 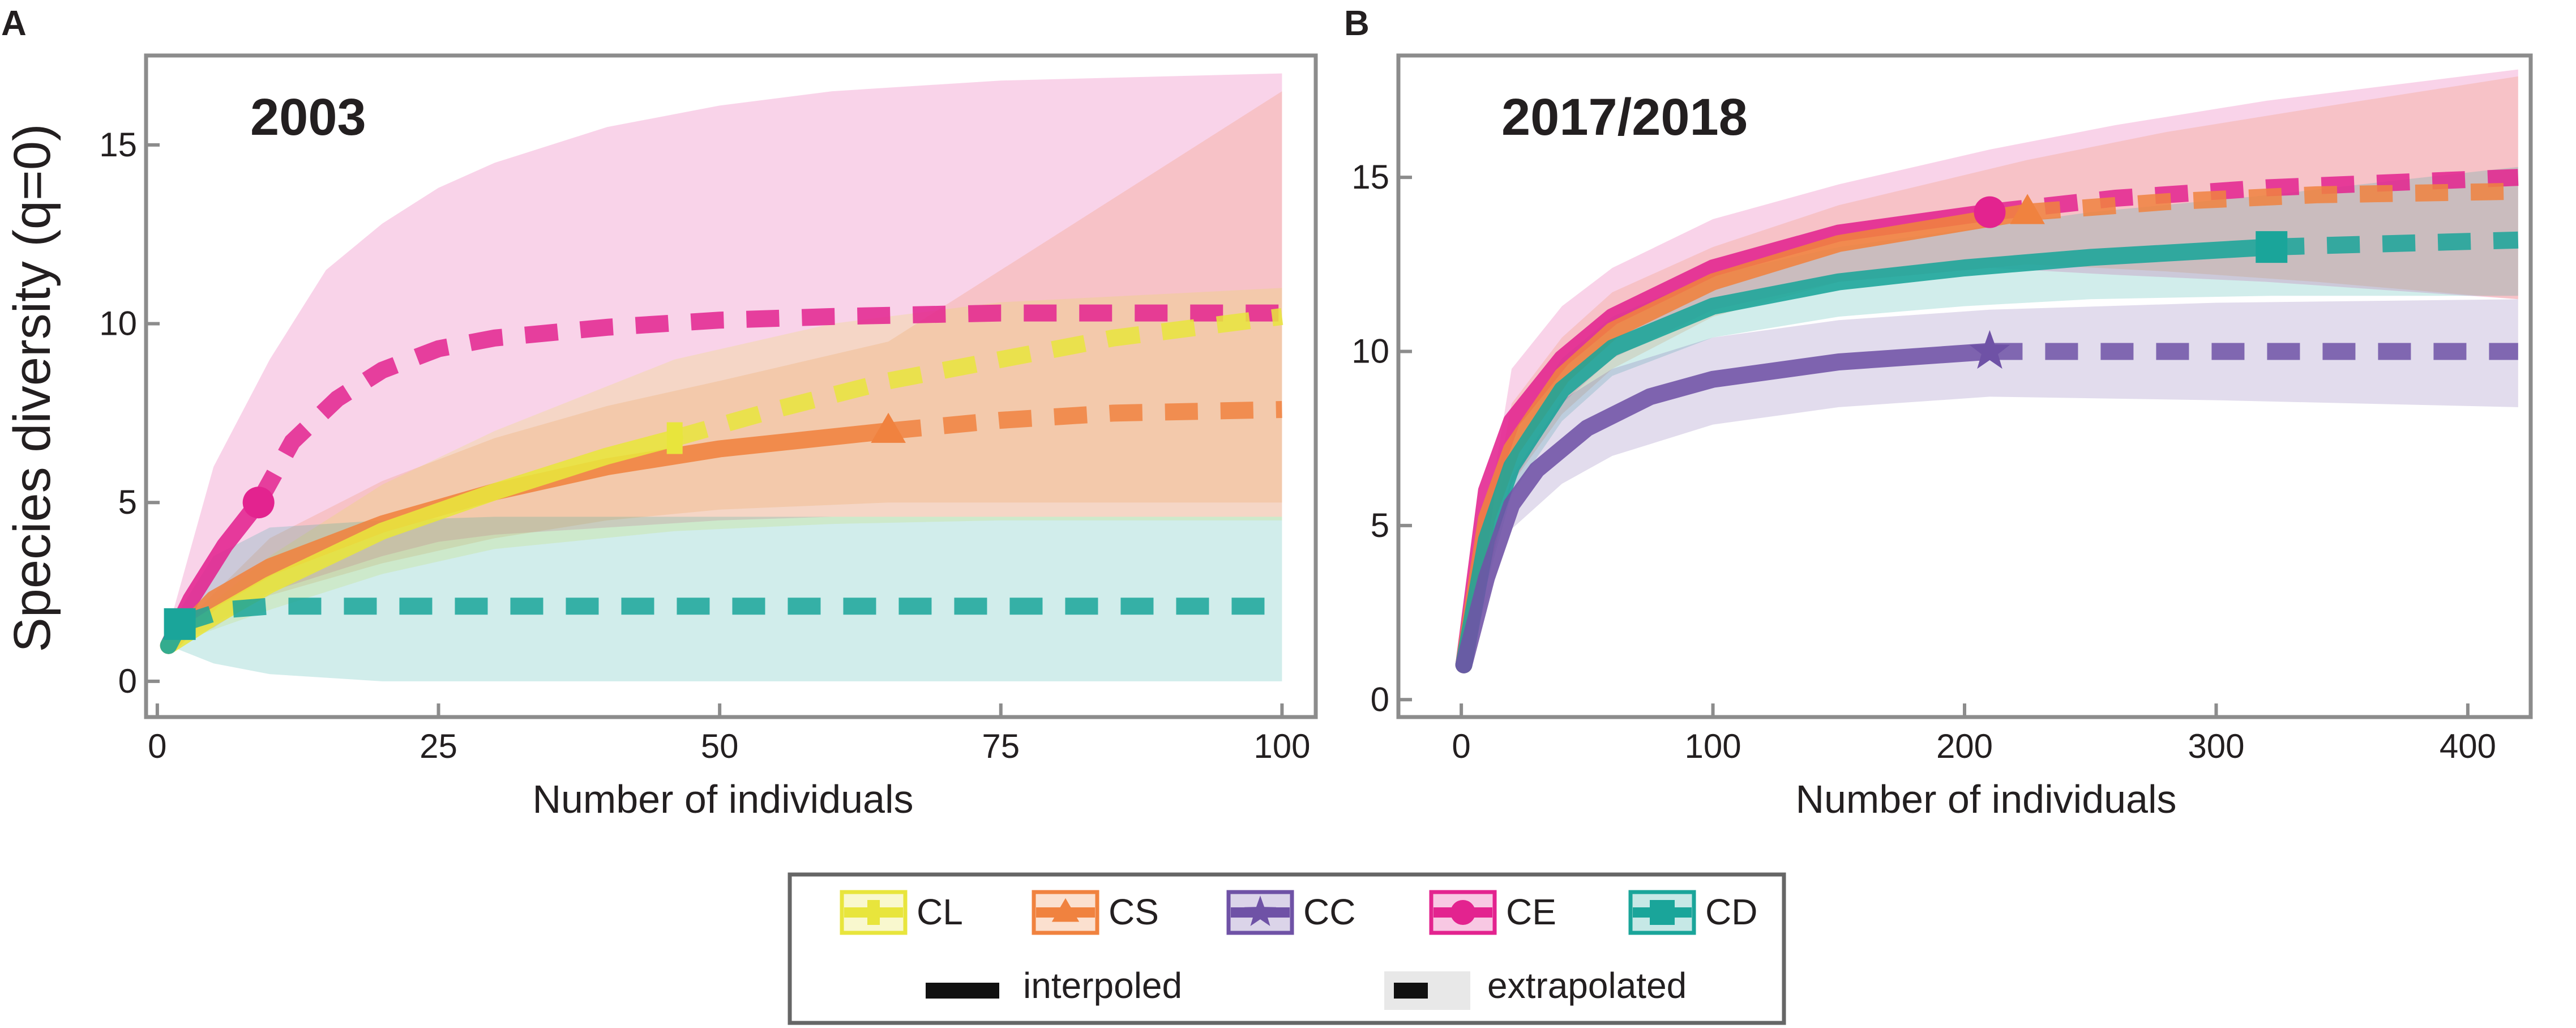 I want to click on panel-b-marker-cd, so click(x=2272, y=247).